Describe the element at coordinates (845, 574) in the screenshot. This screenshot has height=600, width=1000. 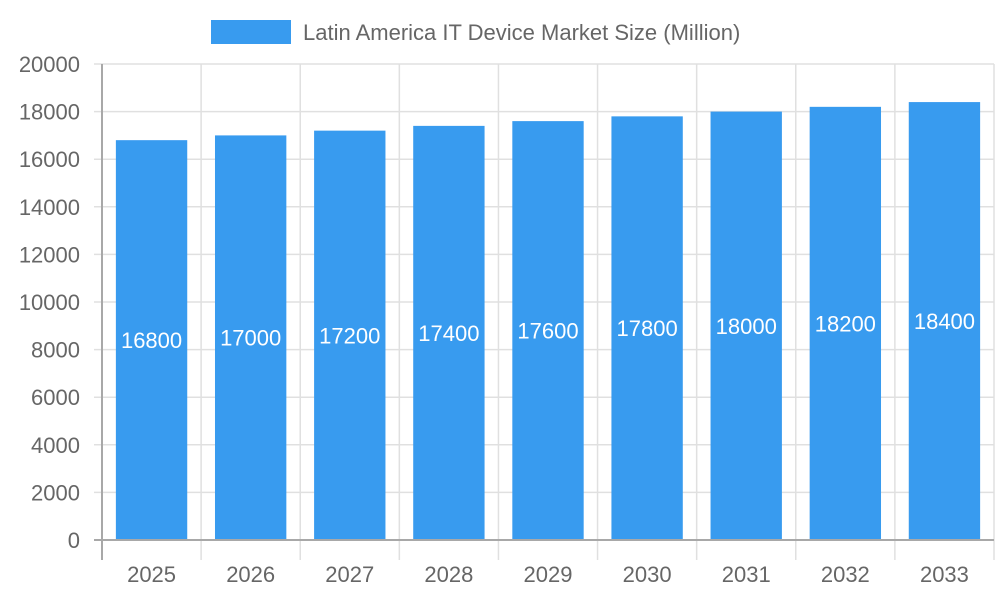
I see `x-tick-label: 2032` at that location.